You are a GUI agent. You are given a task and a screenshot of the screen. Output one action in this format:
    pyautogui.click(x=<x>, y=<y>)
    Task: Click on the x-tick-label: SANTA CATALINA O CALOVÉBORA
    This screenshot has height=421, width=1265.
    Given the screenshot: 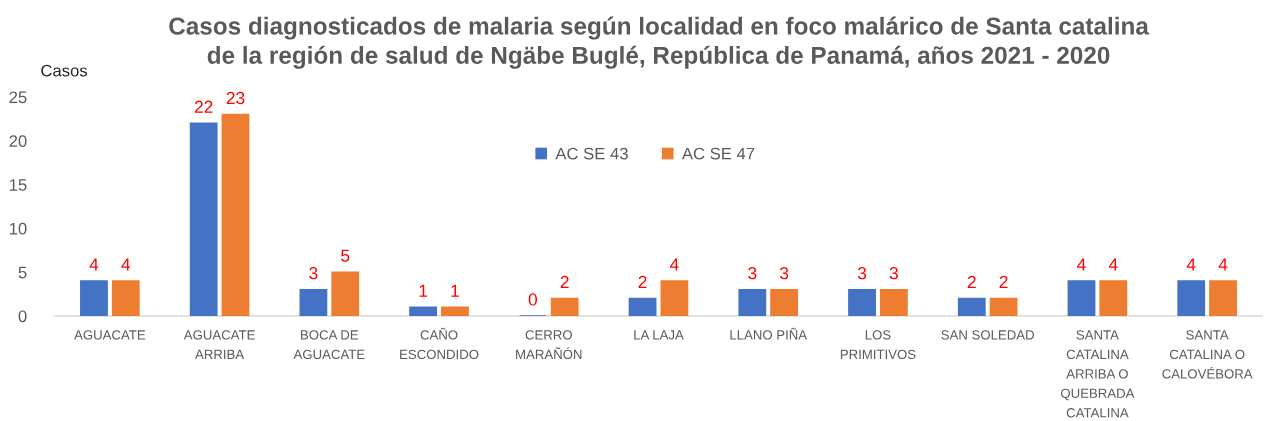 What is the action you would take?
    pyautogui.click(x=1207, y=354)
    